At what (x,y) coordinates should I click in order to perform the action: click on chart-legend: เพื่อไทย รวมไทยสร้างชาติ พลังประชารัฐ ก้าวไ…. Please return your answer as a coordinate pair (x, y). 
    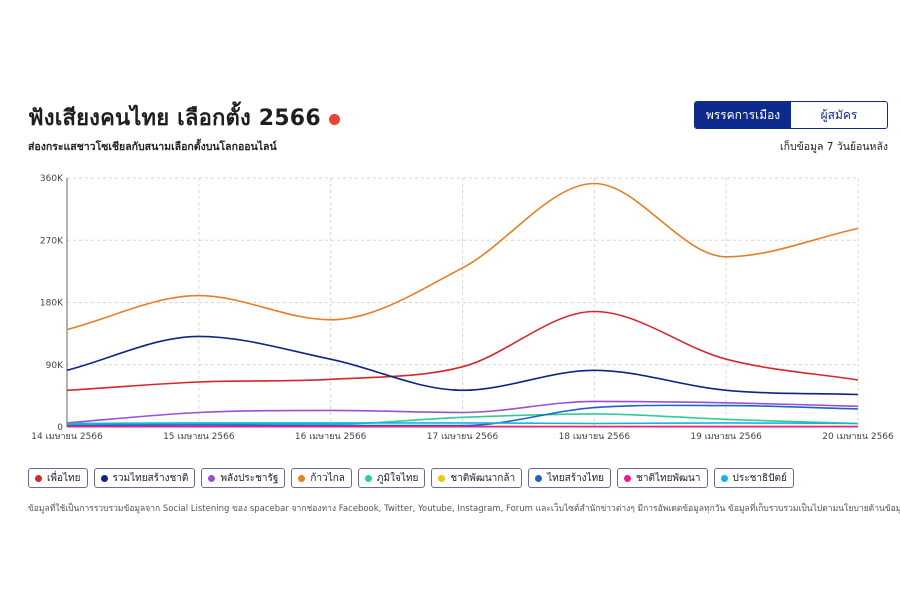
    Looking at the image, I should click on (411, 478).